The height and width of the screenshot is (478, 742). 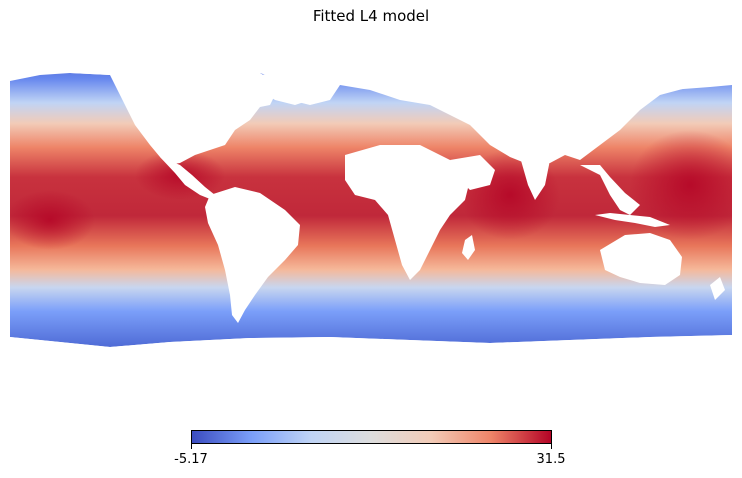 I want to click on india, so click(x=535, y=178).